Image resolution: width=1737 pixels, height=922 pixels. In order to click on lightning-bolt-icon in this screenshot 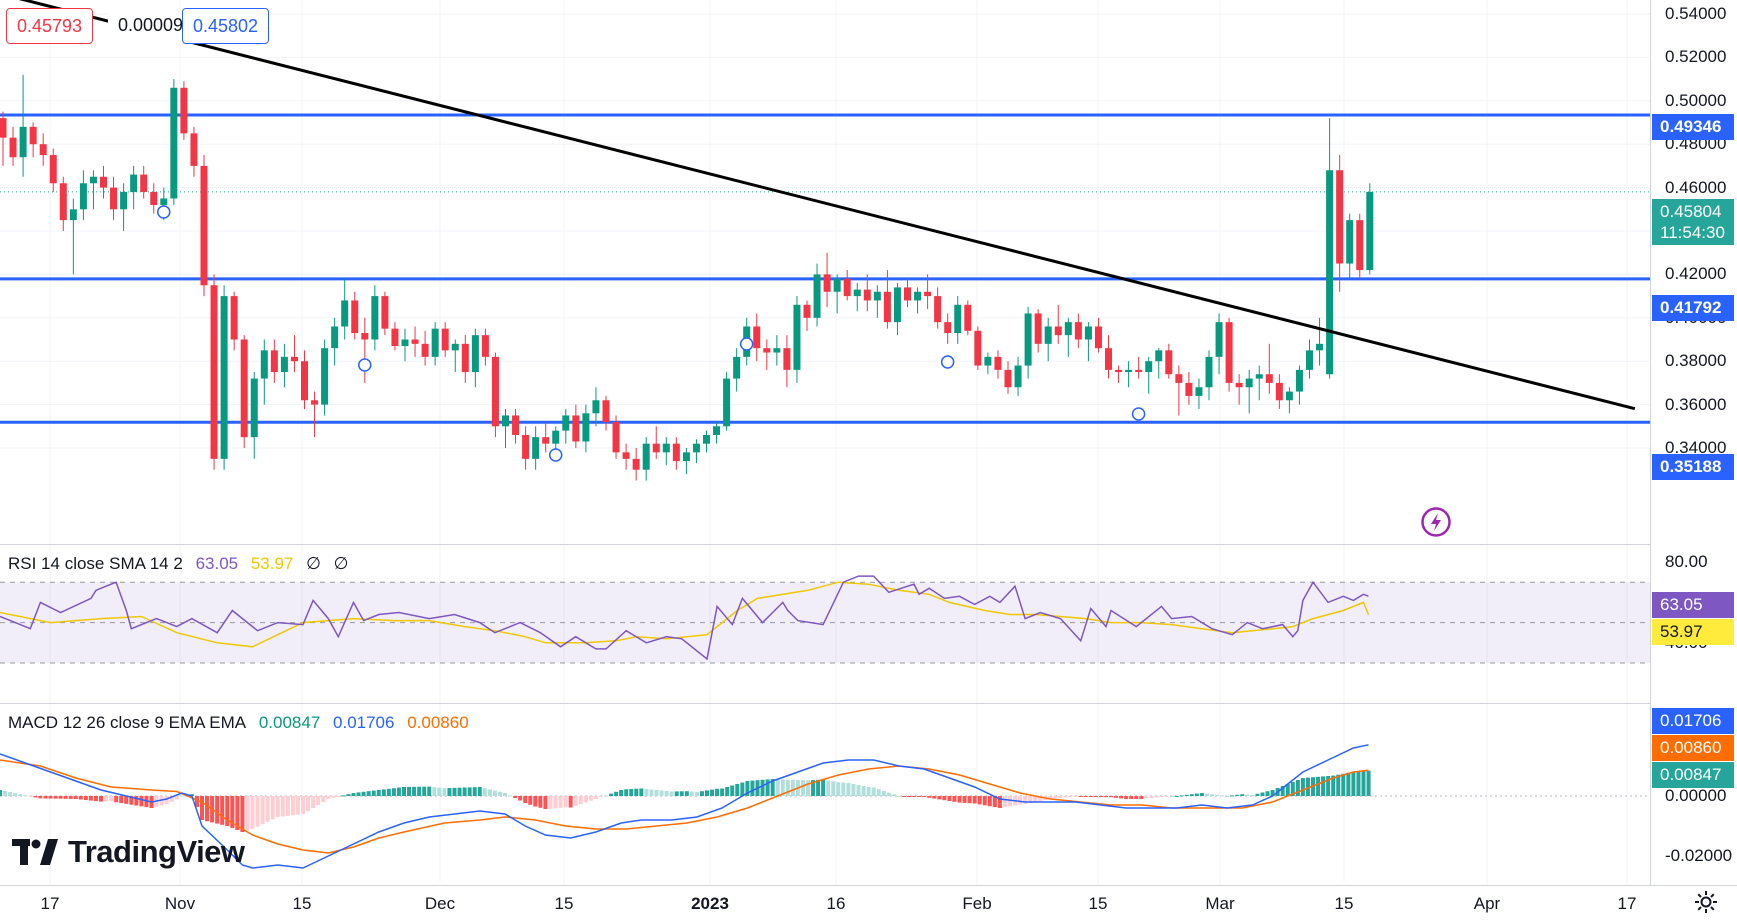, I will do `click(1436, 522)`.